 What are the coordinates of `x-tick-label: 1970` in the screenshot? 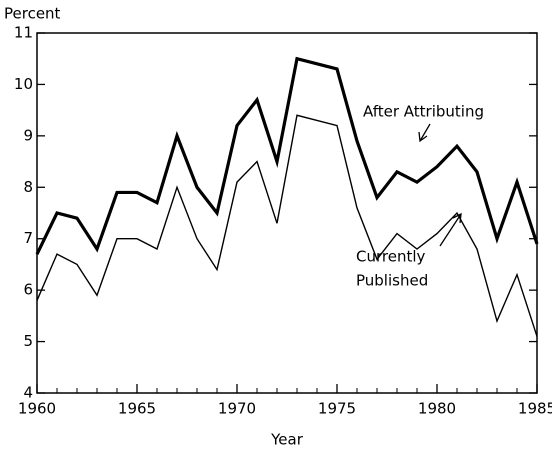 It's located at (237, 409).